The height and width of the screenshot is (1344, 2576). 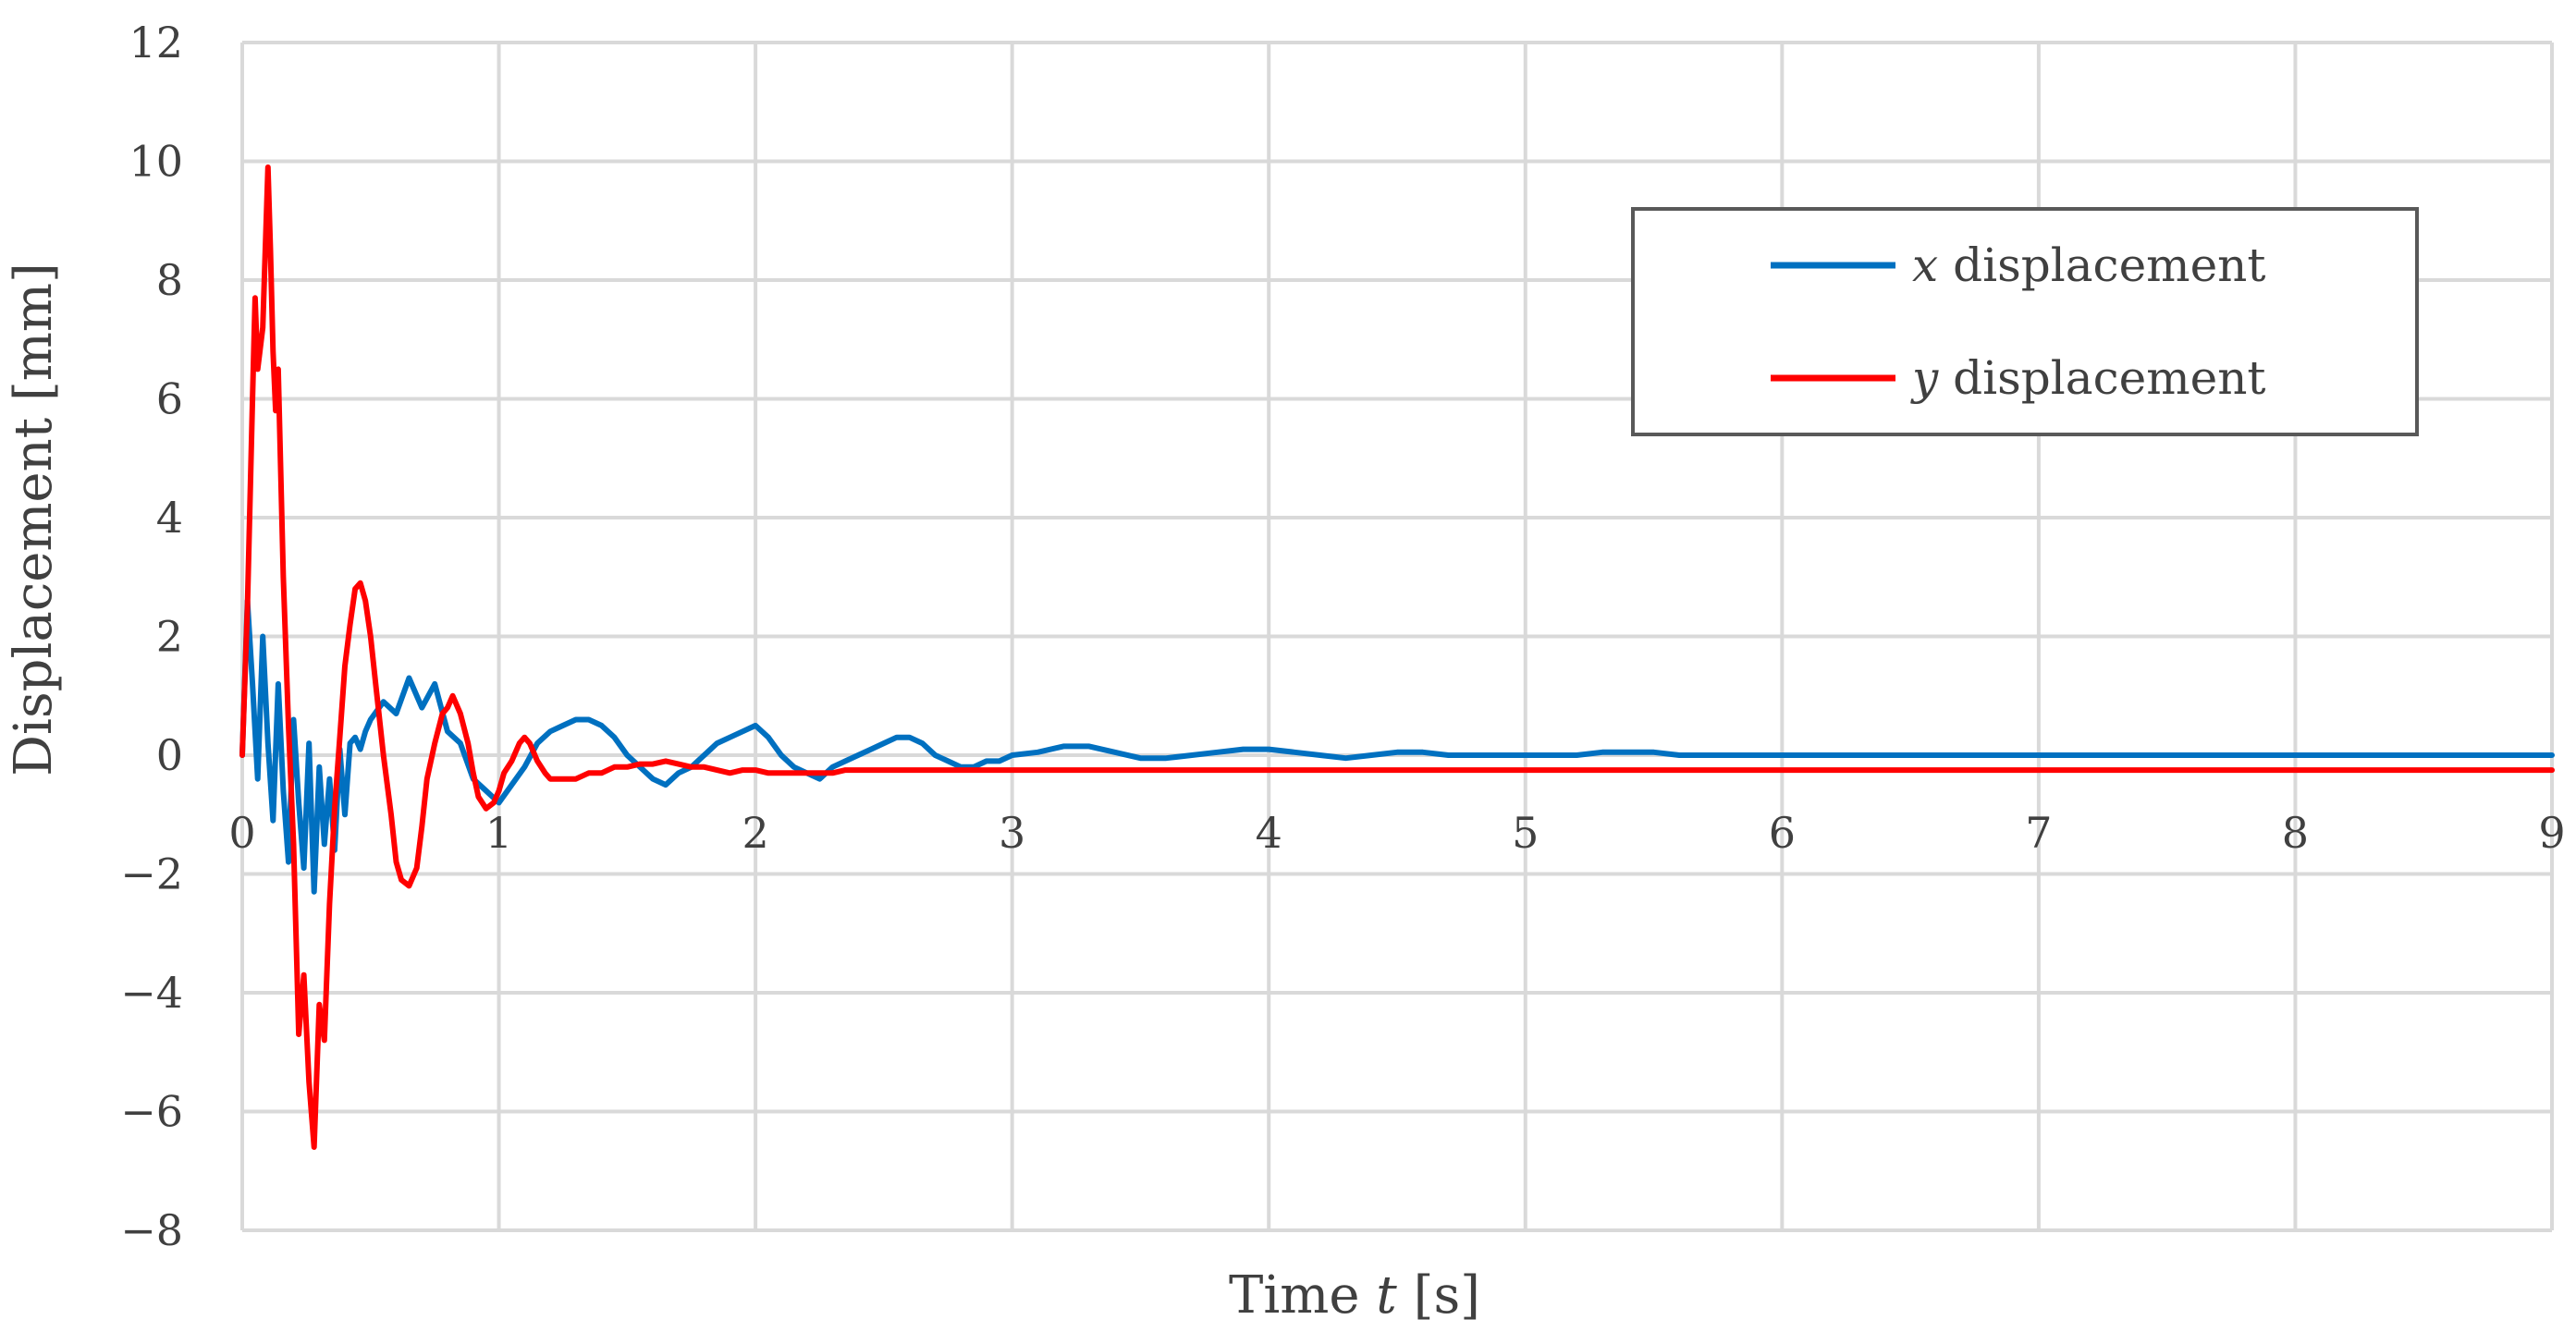 What do you see at coordinates (156, 162) in the screenshot?
I see `y-tick-label: 10` at bounding box center [156, 162].